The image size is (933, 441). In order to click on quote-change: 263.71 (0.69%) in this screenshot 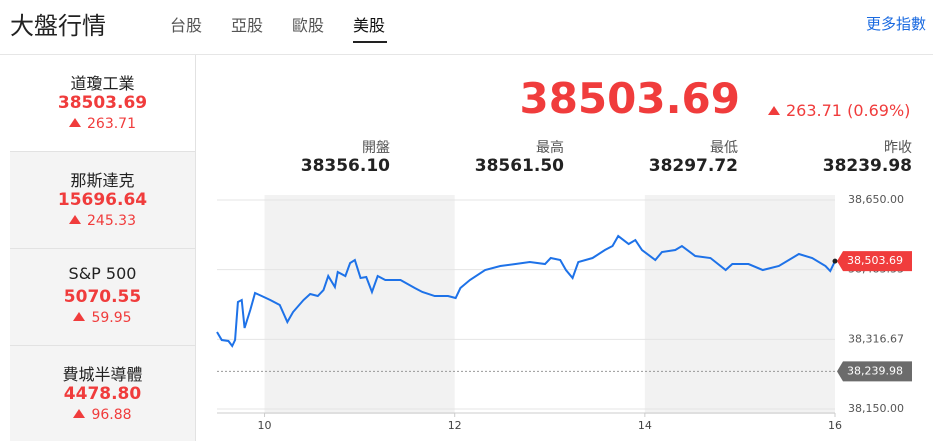, I will do `click(839, 110)`.